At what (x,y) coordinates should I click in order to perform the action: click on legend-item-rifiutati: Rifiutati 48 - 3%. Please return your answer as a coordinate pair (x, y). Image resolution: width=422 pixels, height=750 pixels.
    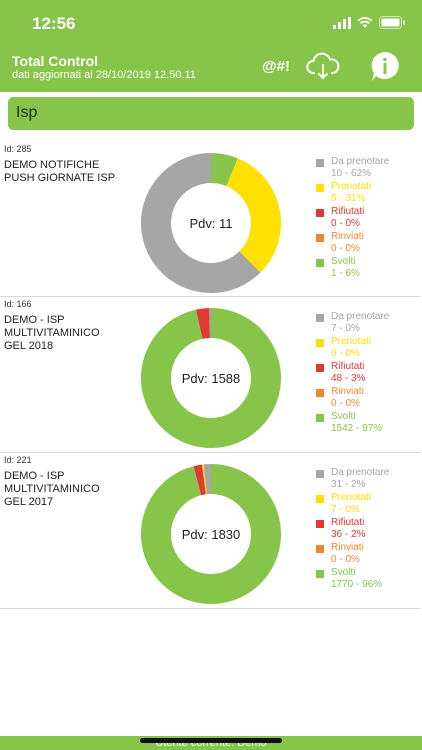
    Looking at the image, I should click on (366, 373).